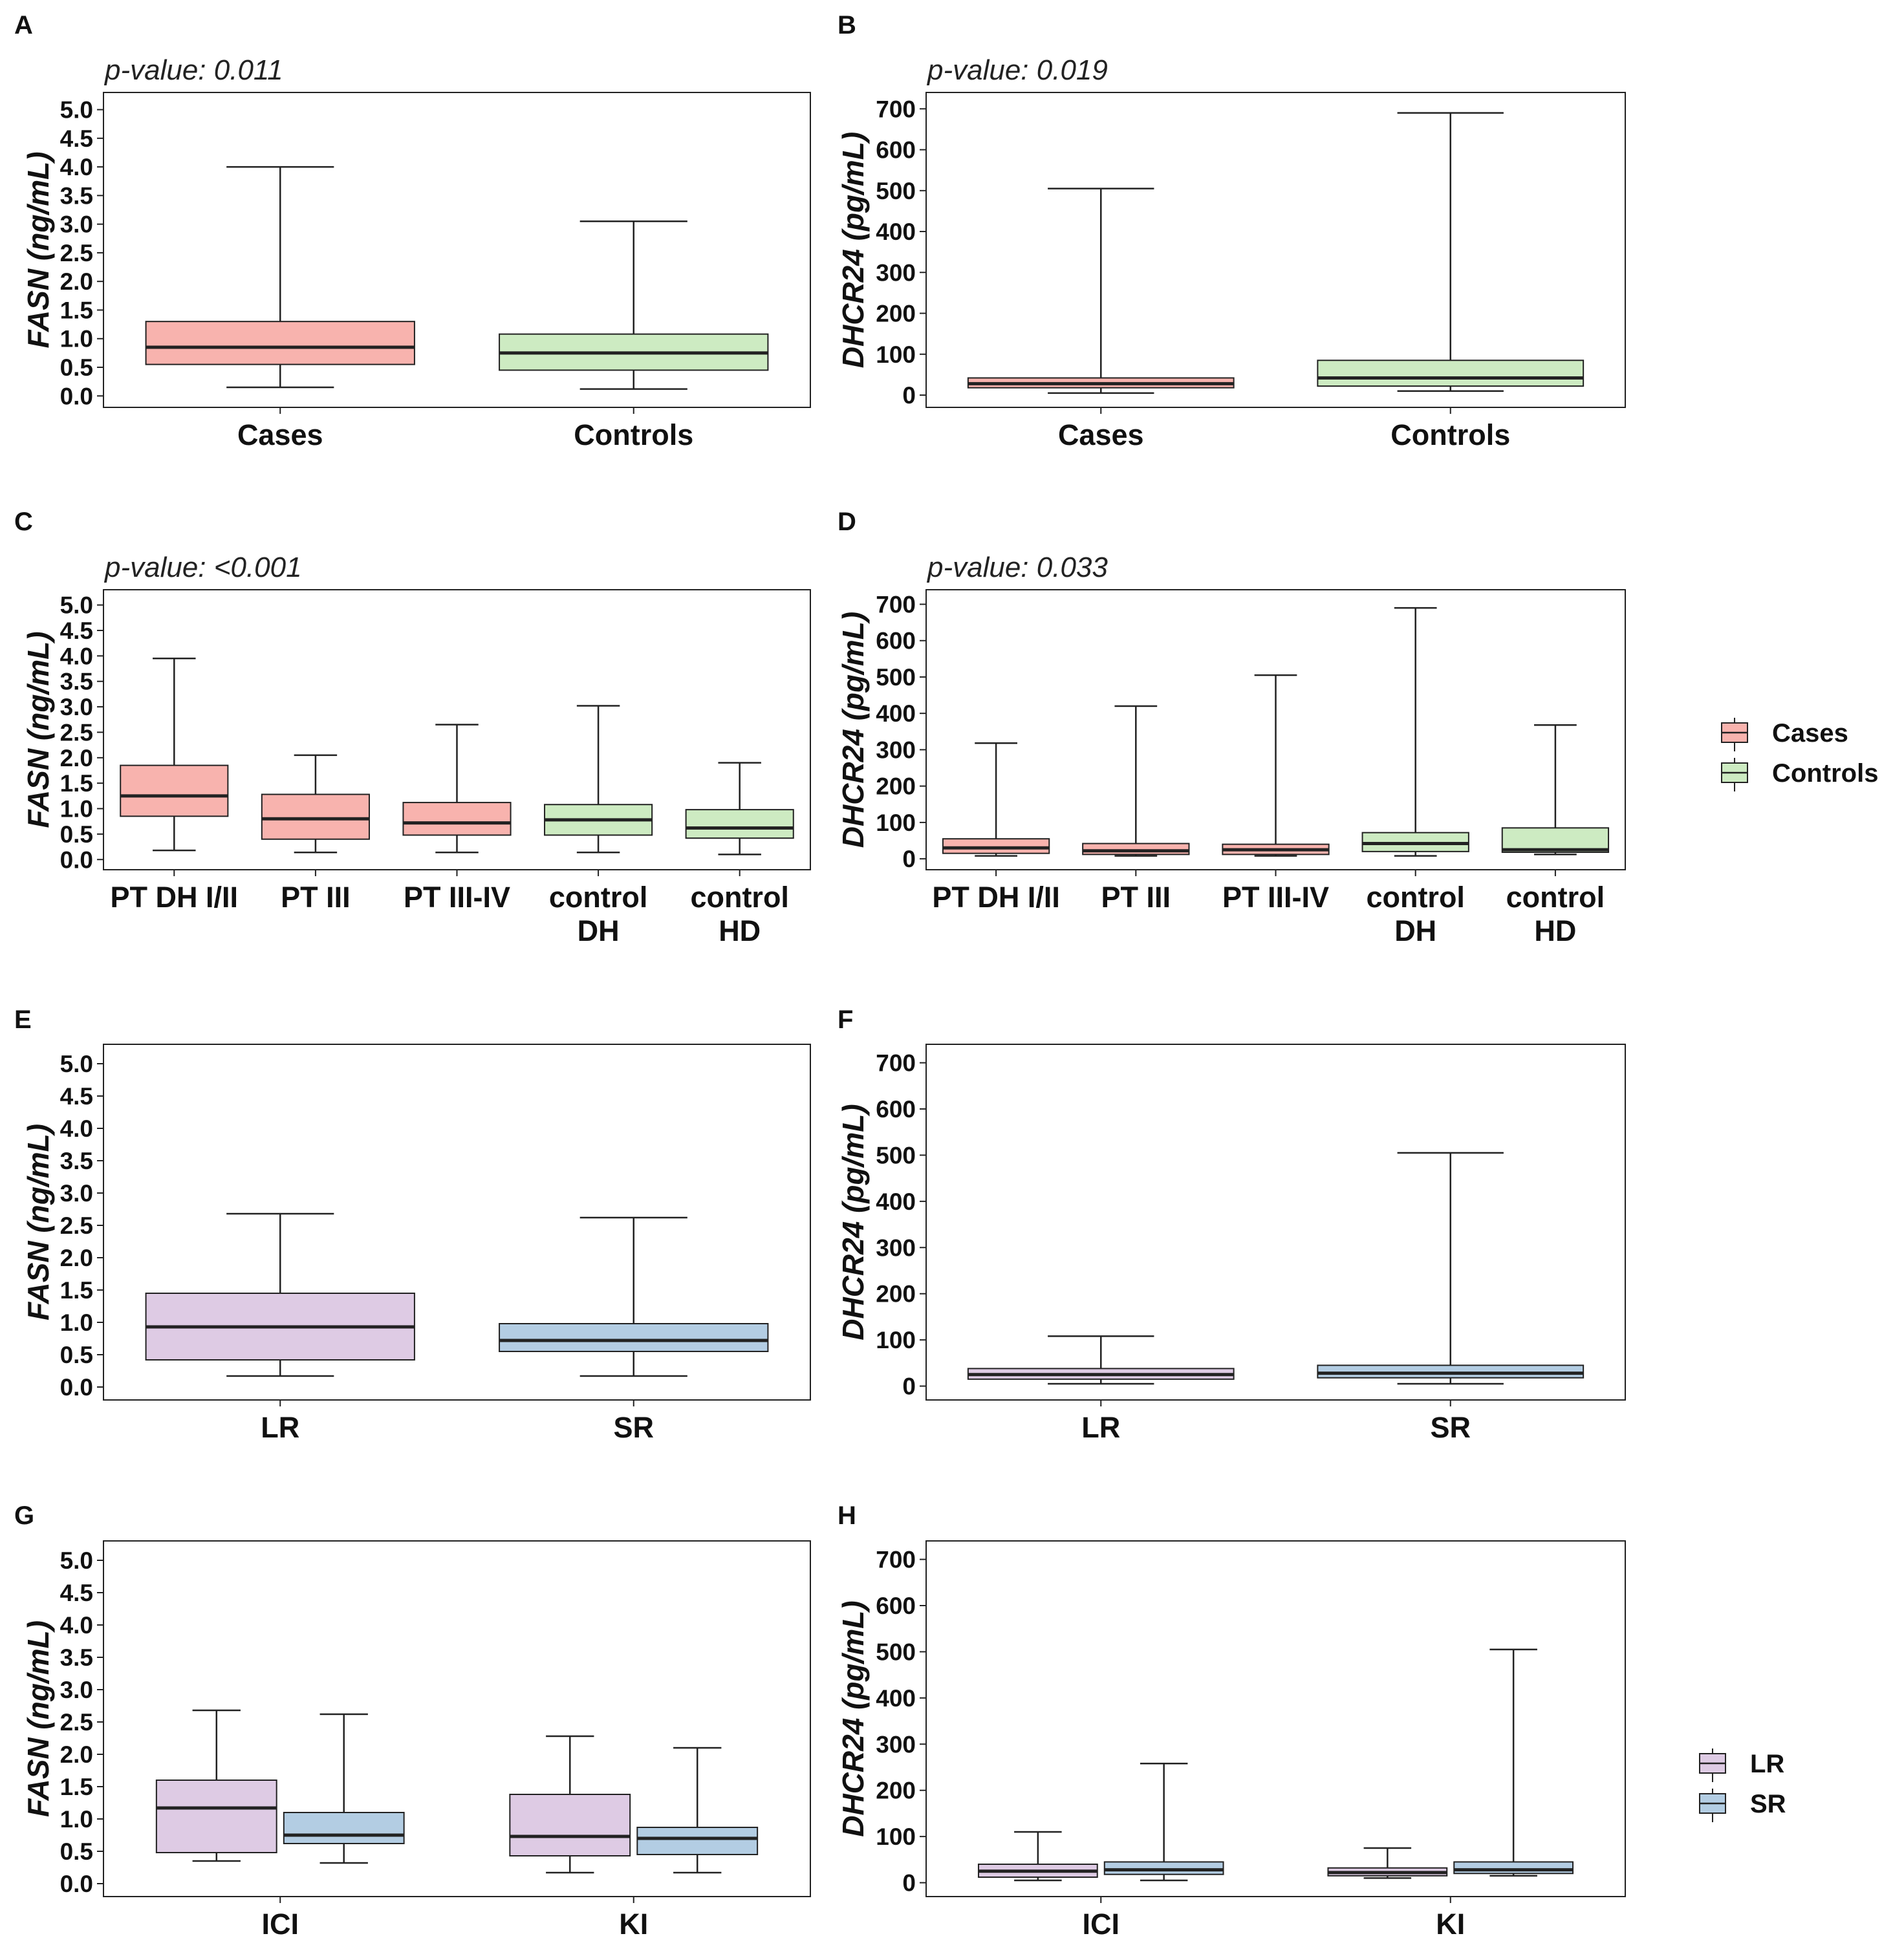 This screenshot has width=1904, height=1947. Describe the element at coordinates (280, 434) in the screenshot. I see `x-tick-label: Cases` at that location.